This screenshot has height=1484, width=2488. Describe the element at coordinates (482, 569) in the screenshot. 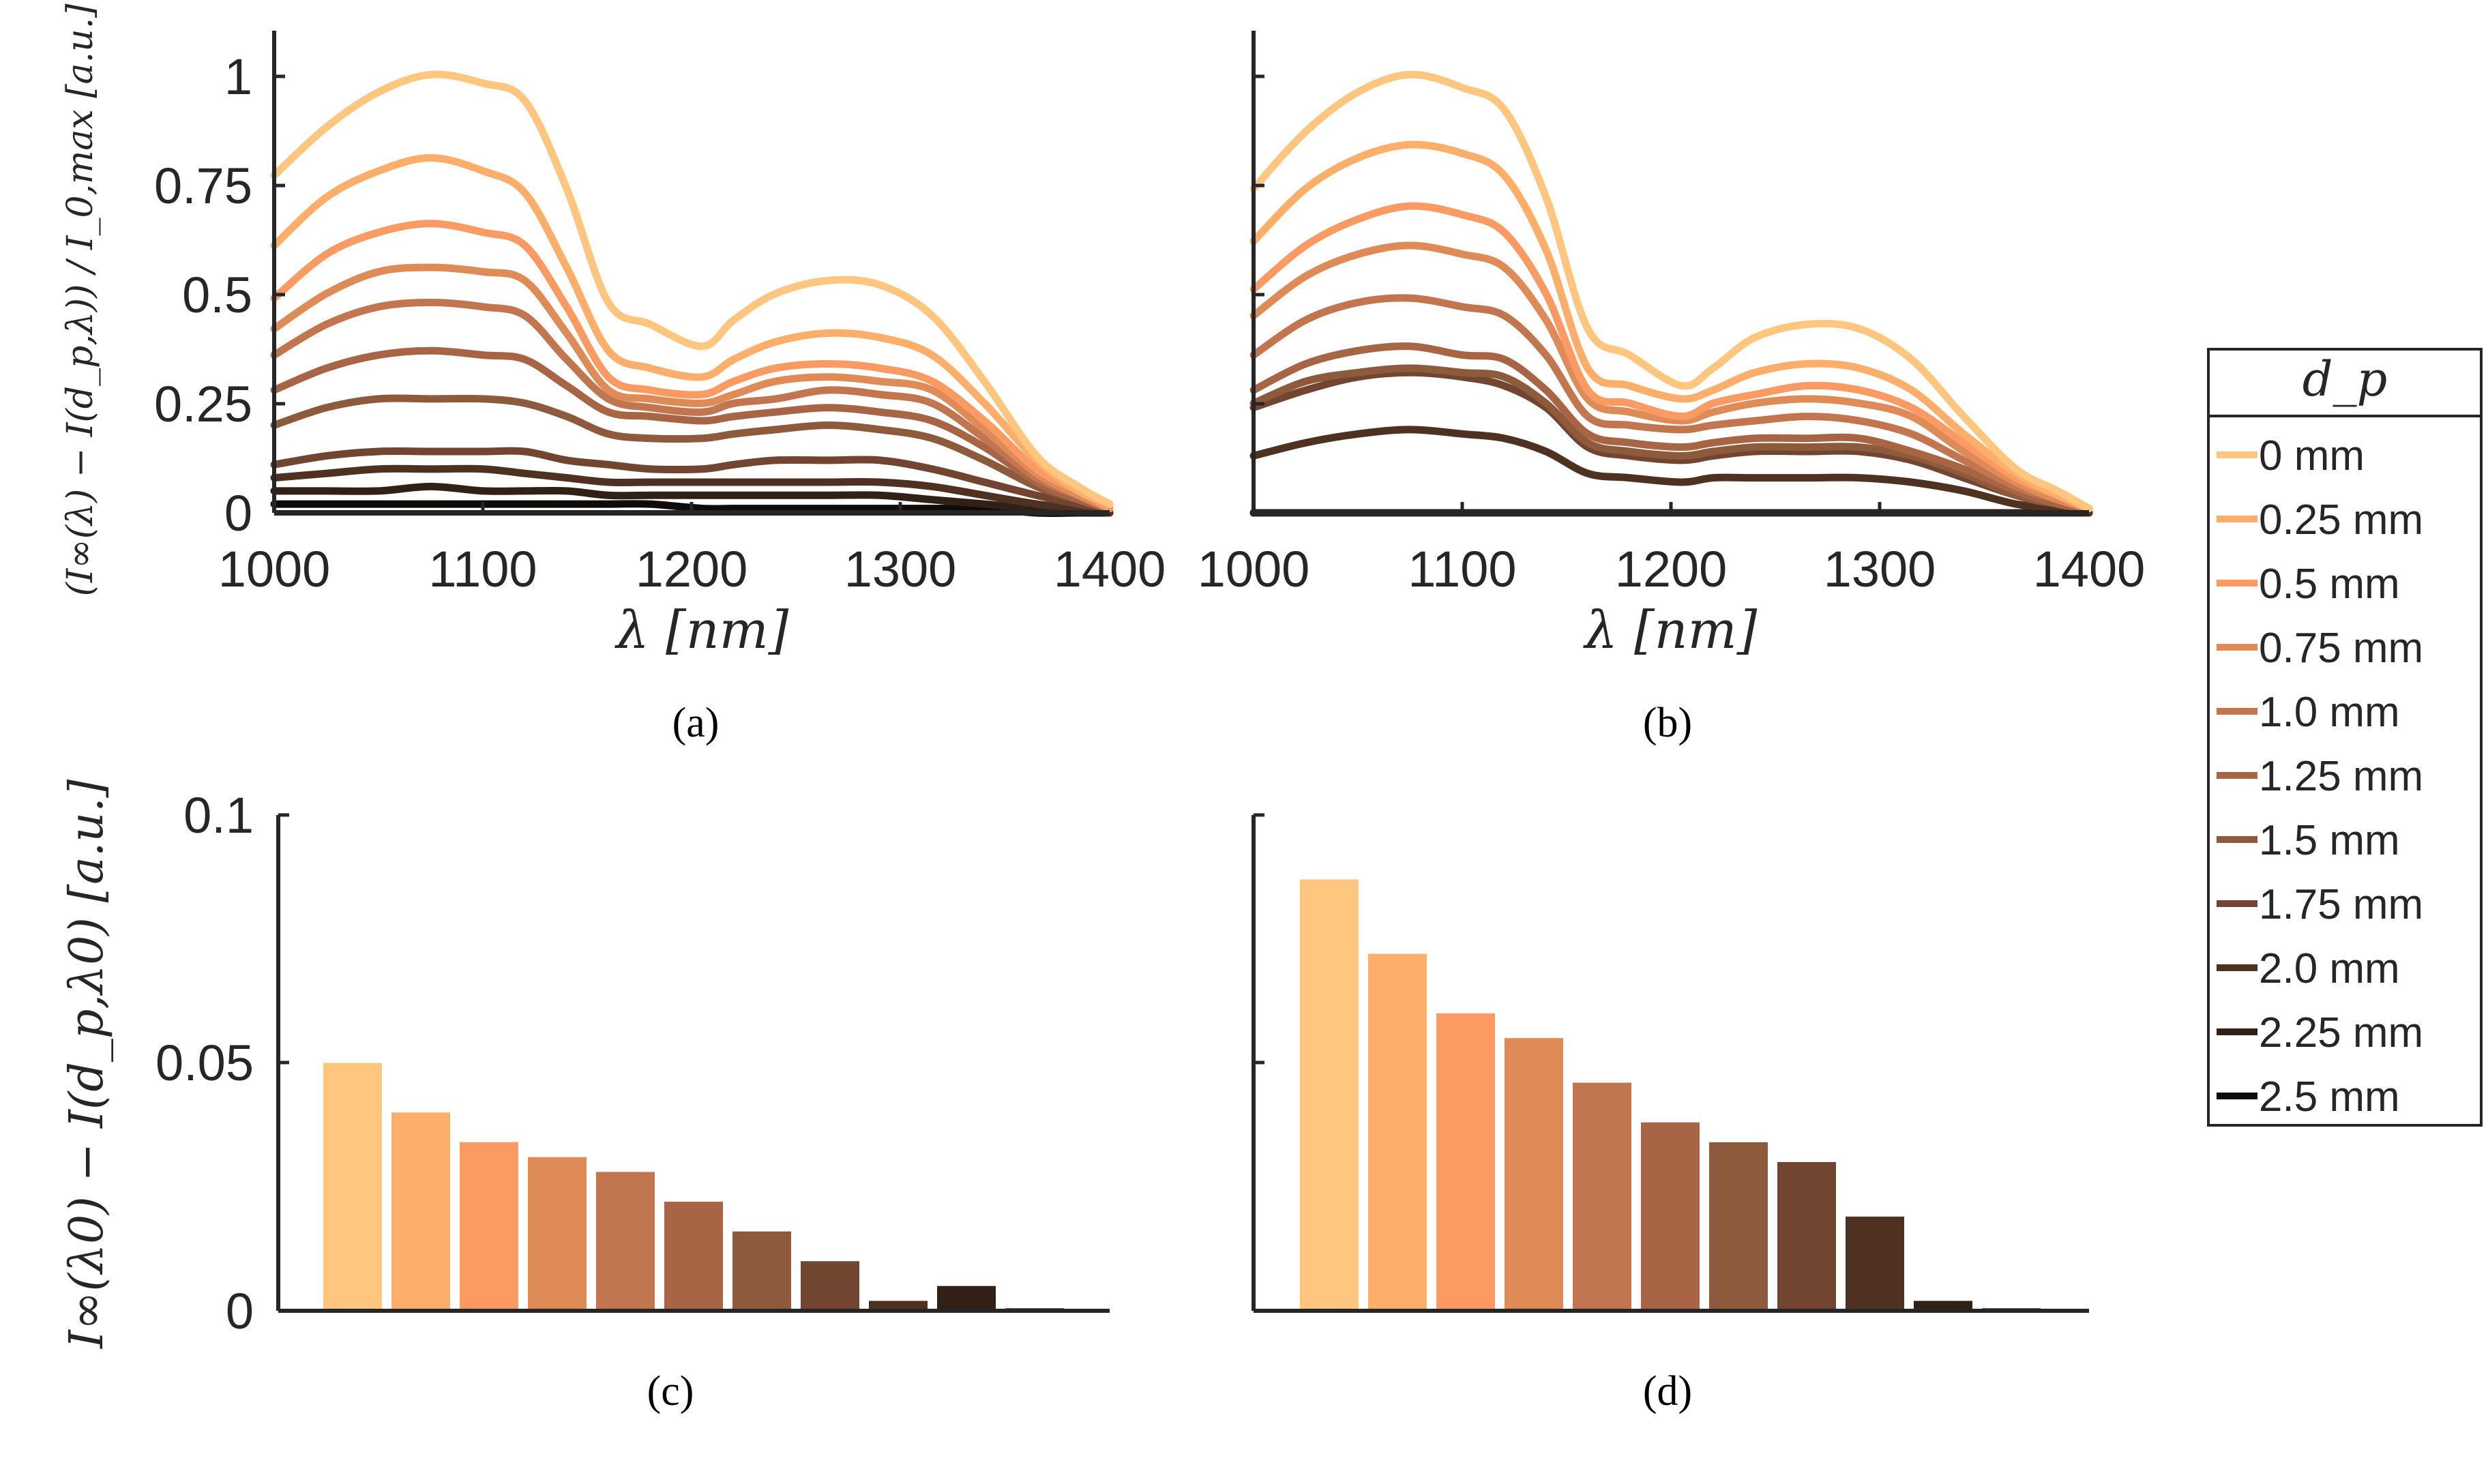

I see `panel-a-xtick-1100: 1100` at that location.